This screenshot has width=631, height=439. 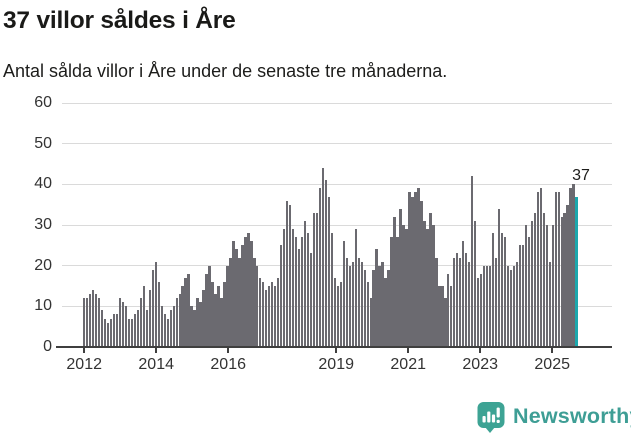 I want to click on y-axis-label: 40, so click(x=43, y=184).